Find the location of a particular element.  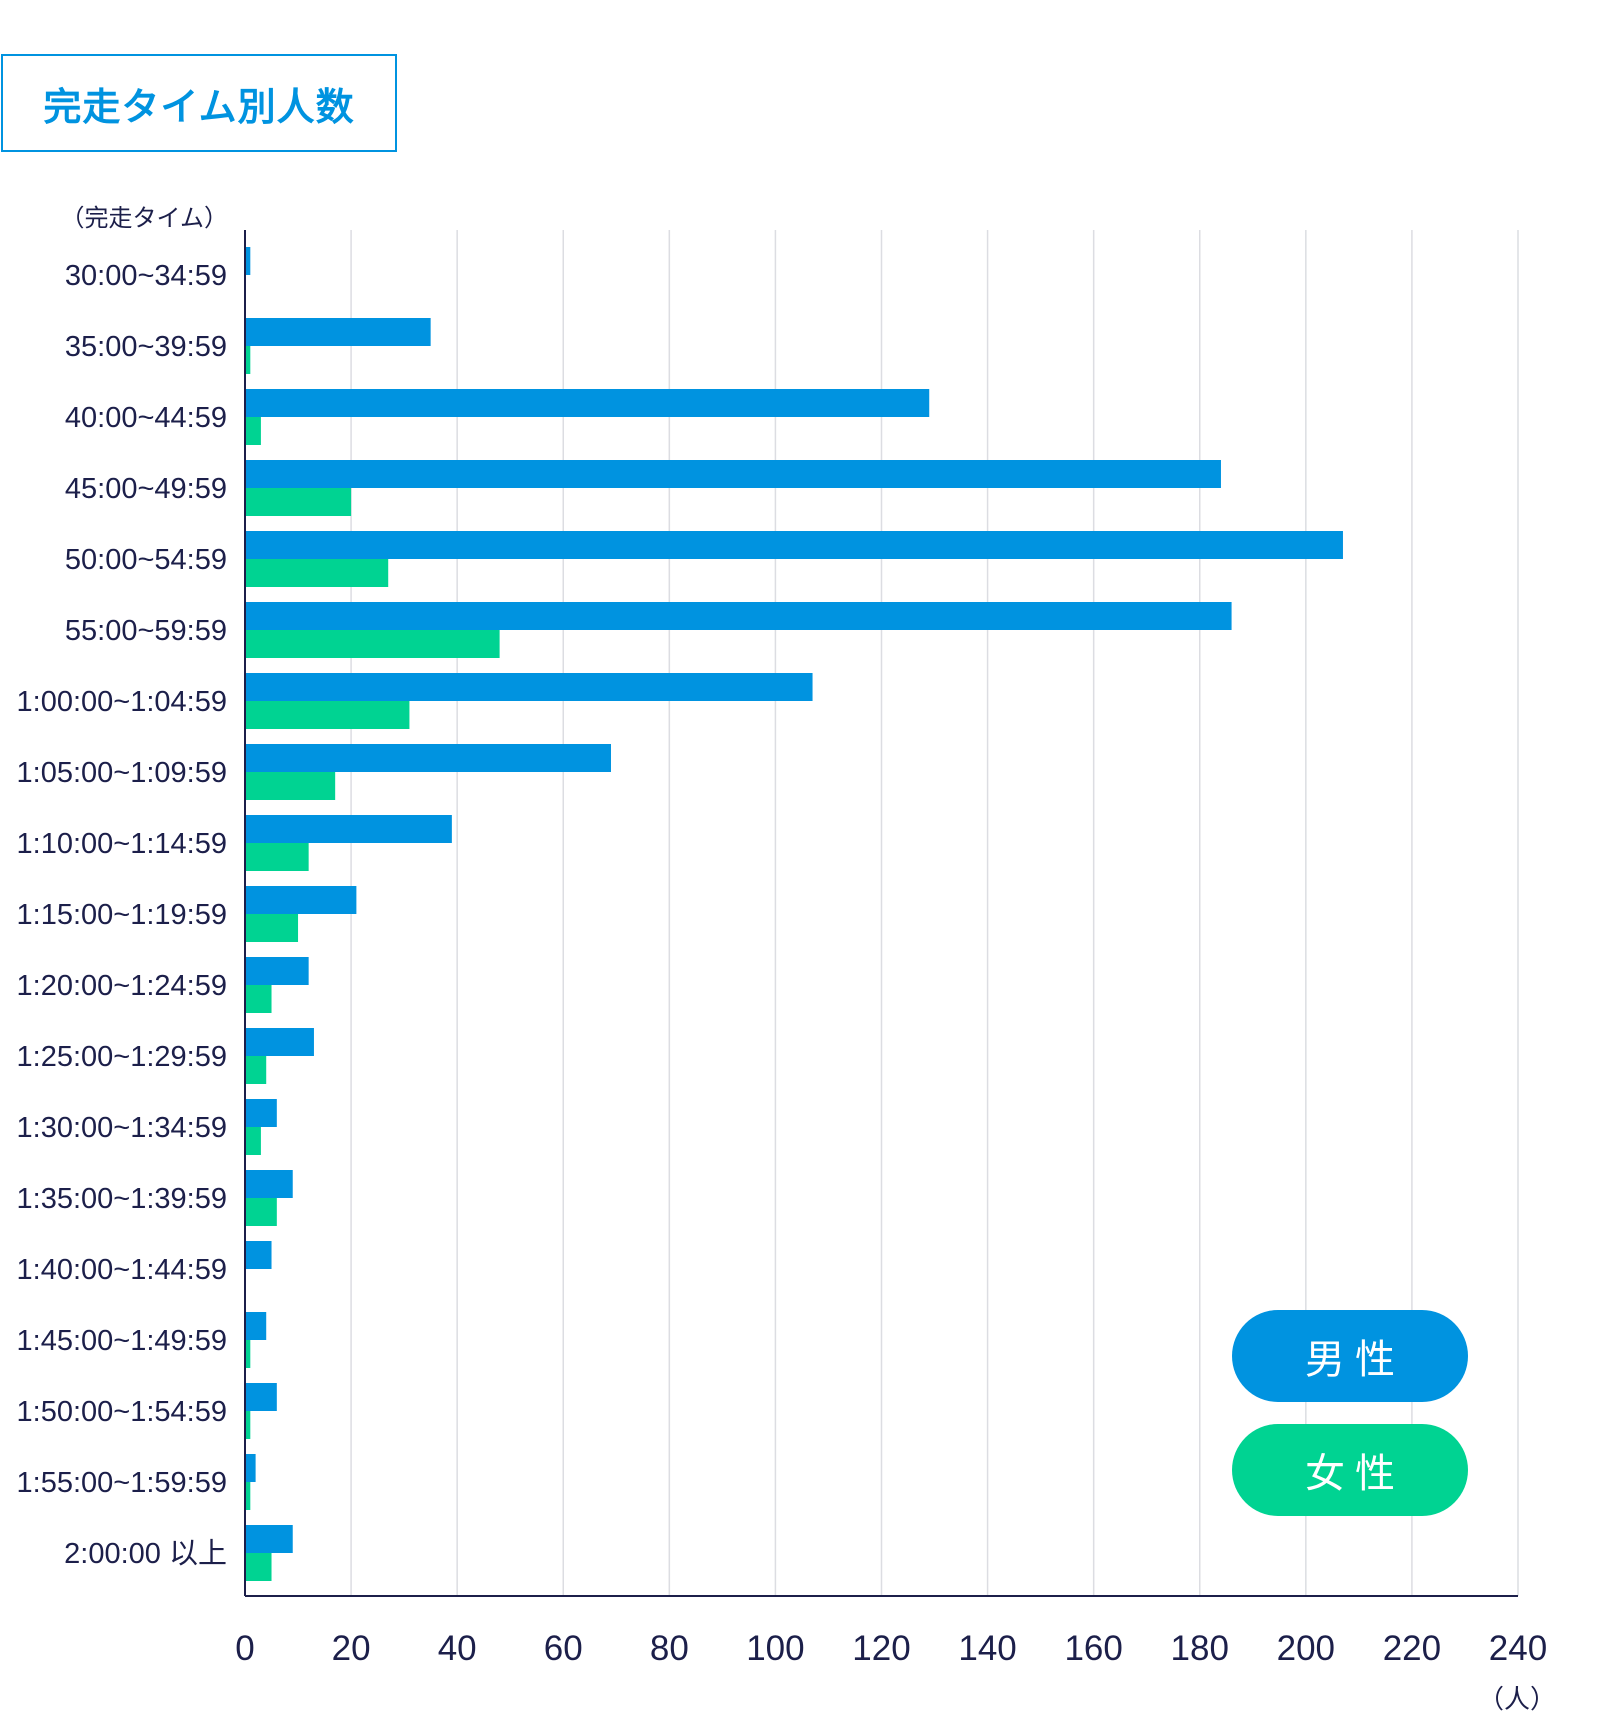

y-tick-label: 35:00~39:59 is located at coordinates (146, 347).